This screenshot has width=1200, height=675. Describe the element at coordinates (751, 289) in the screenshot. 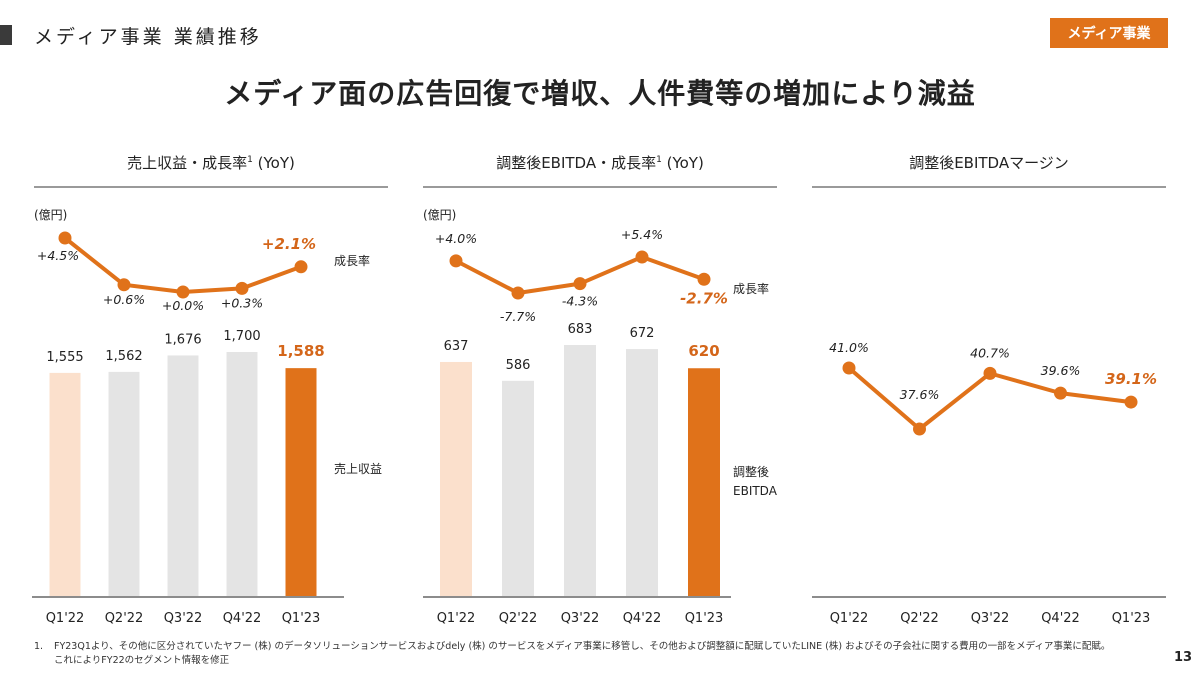

I see `ebitda-growth-legend: 成長率` at that location.